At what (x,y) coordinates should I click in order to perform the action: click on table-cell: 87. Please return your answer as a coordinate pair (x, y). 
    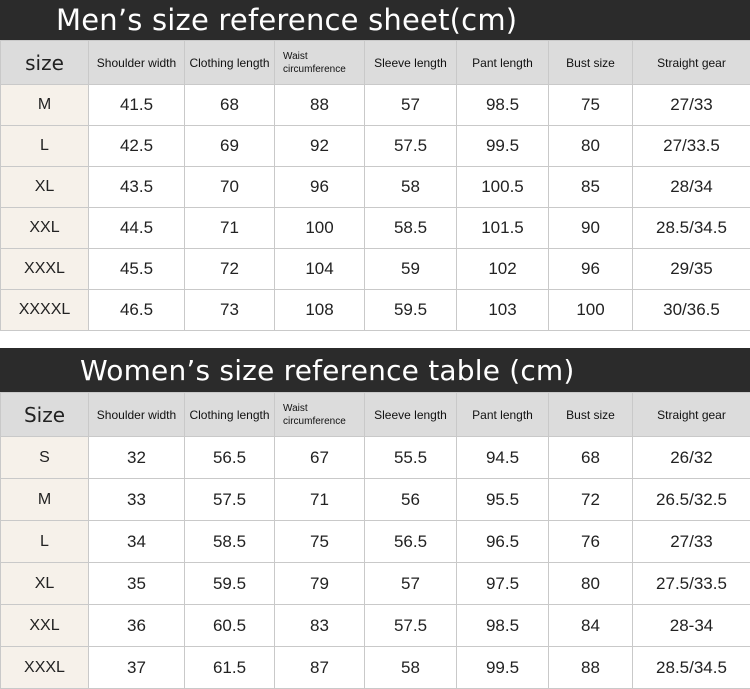
    Looking at the image, I should click on (320, 668).